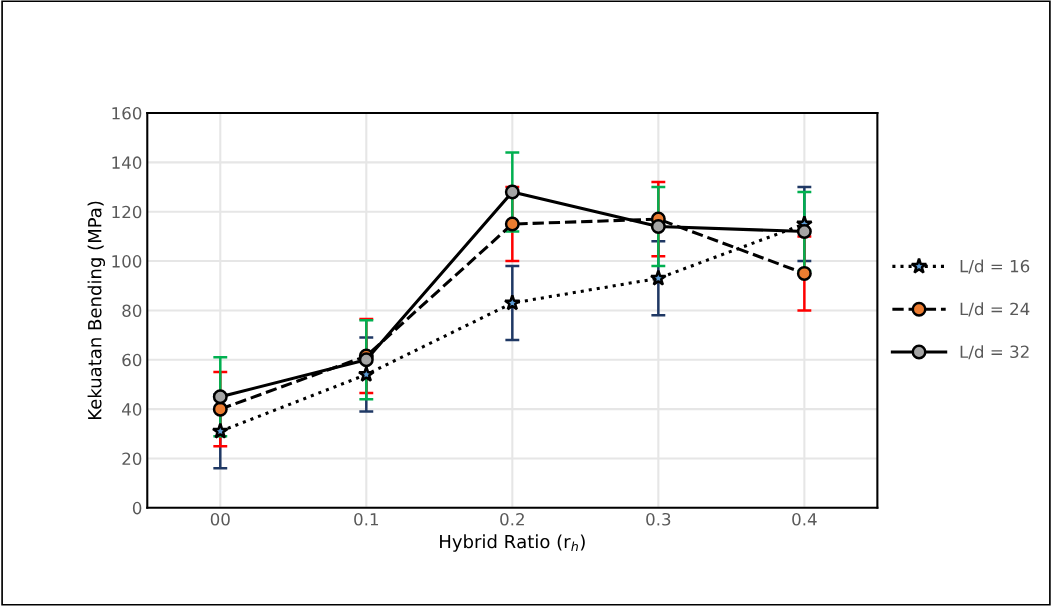 The width and height of the screenshot is (1052, 606). I want to click on x-tick-label: 0.4, so click(804, 519).